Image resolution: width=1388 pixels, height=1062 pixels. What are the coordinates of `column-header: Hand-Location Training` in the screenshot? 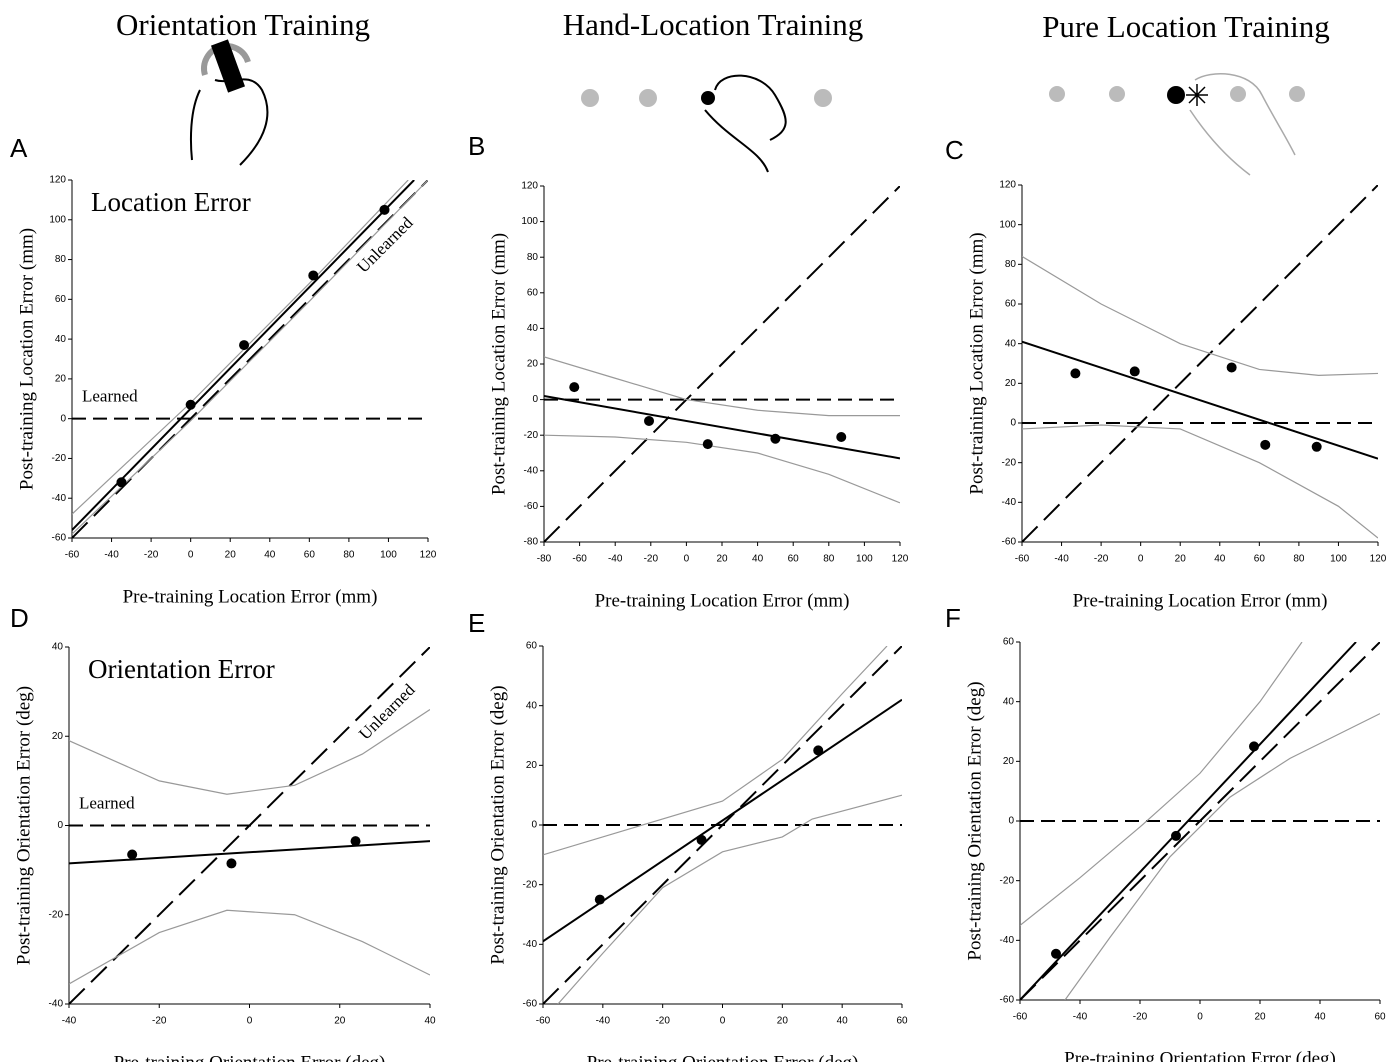 It's located at (713, 24).